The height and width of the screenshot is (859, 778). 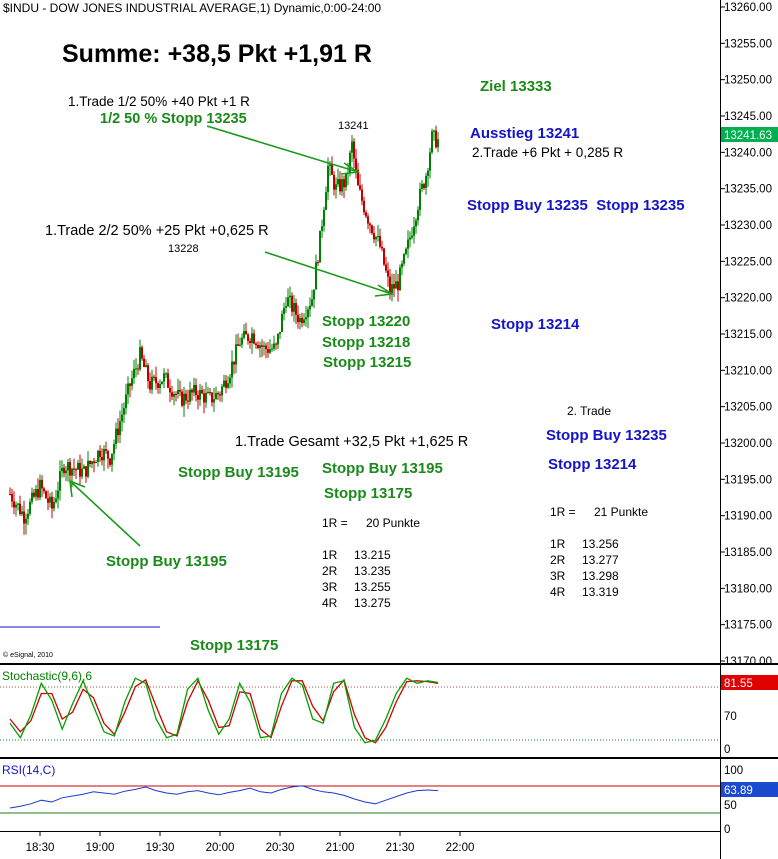 I want to click on stoch-k-line, so click(x=224, y=710).